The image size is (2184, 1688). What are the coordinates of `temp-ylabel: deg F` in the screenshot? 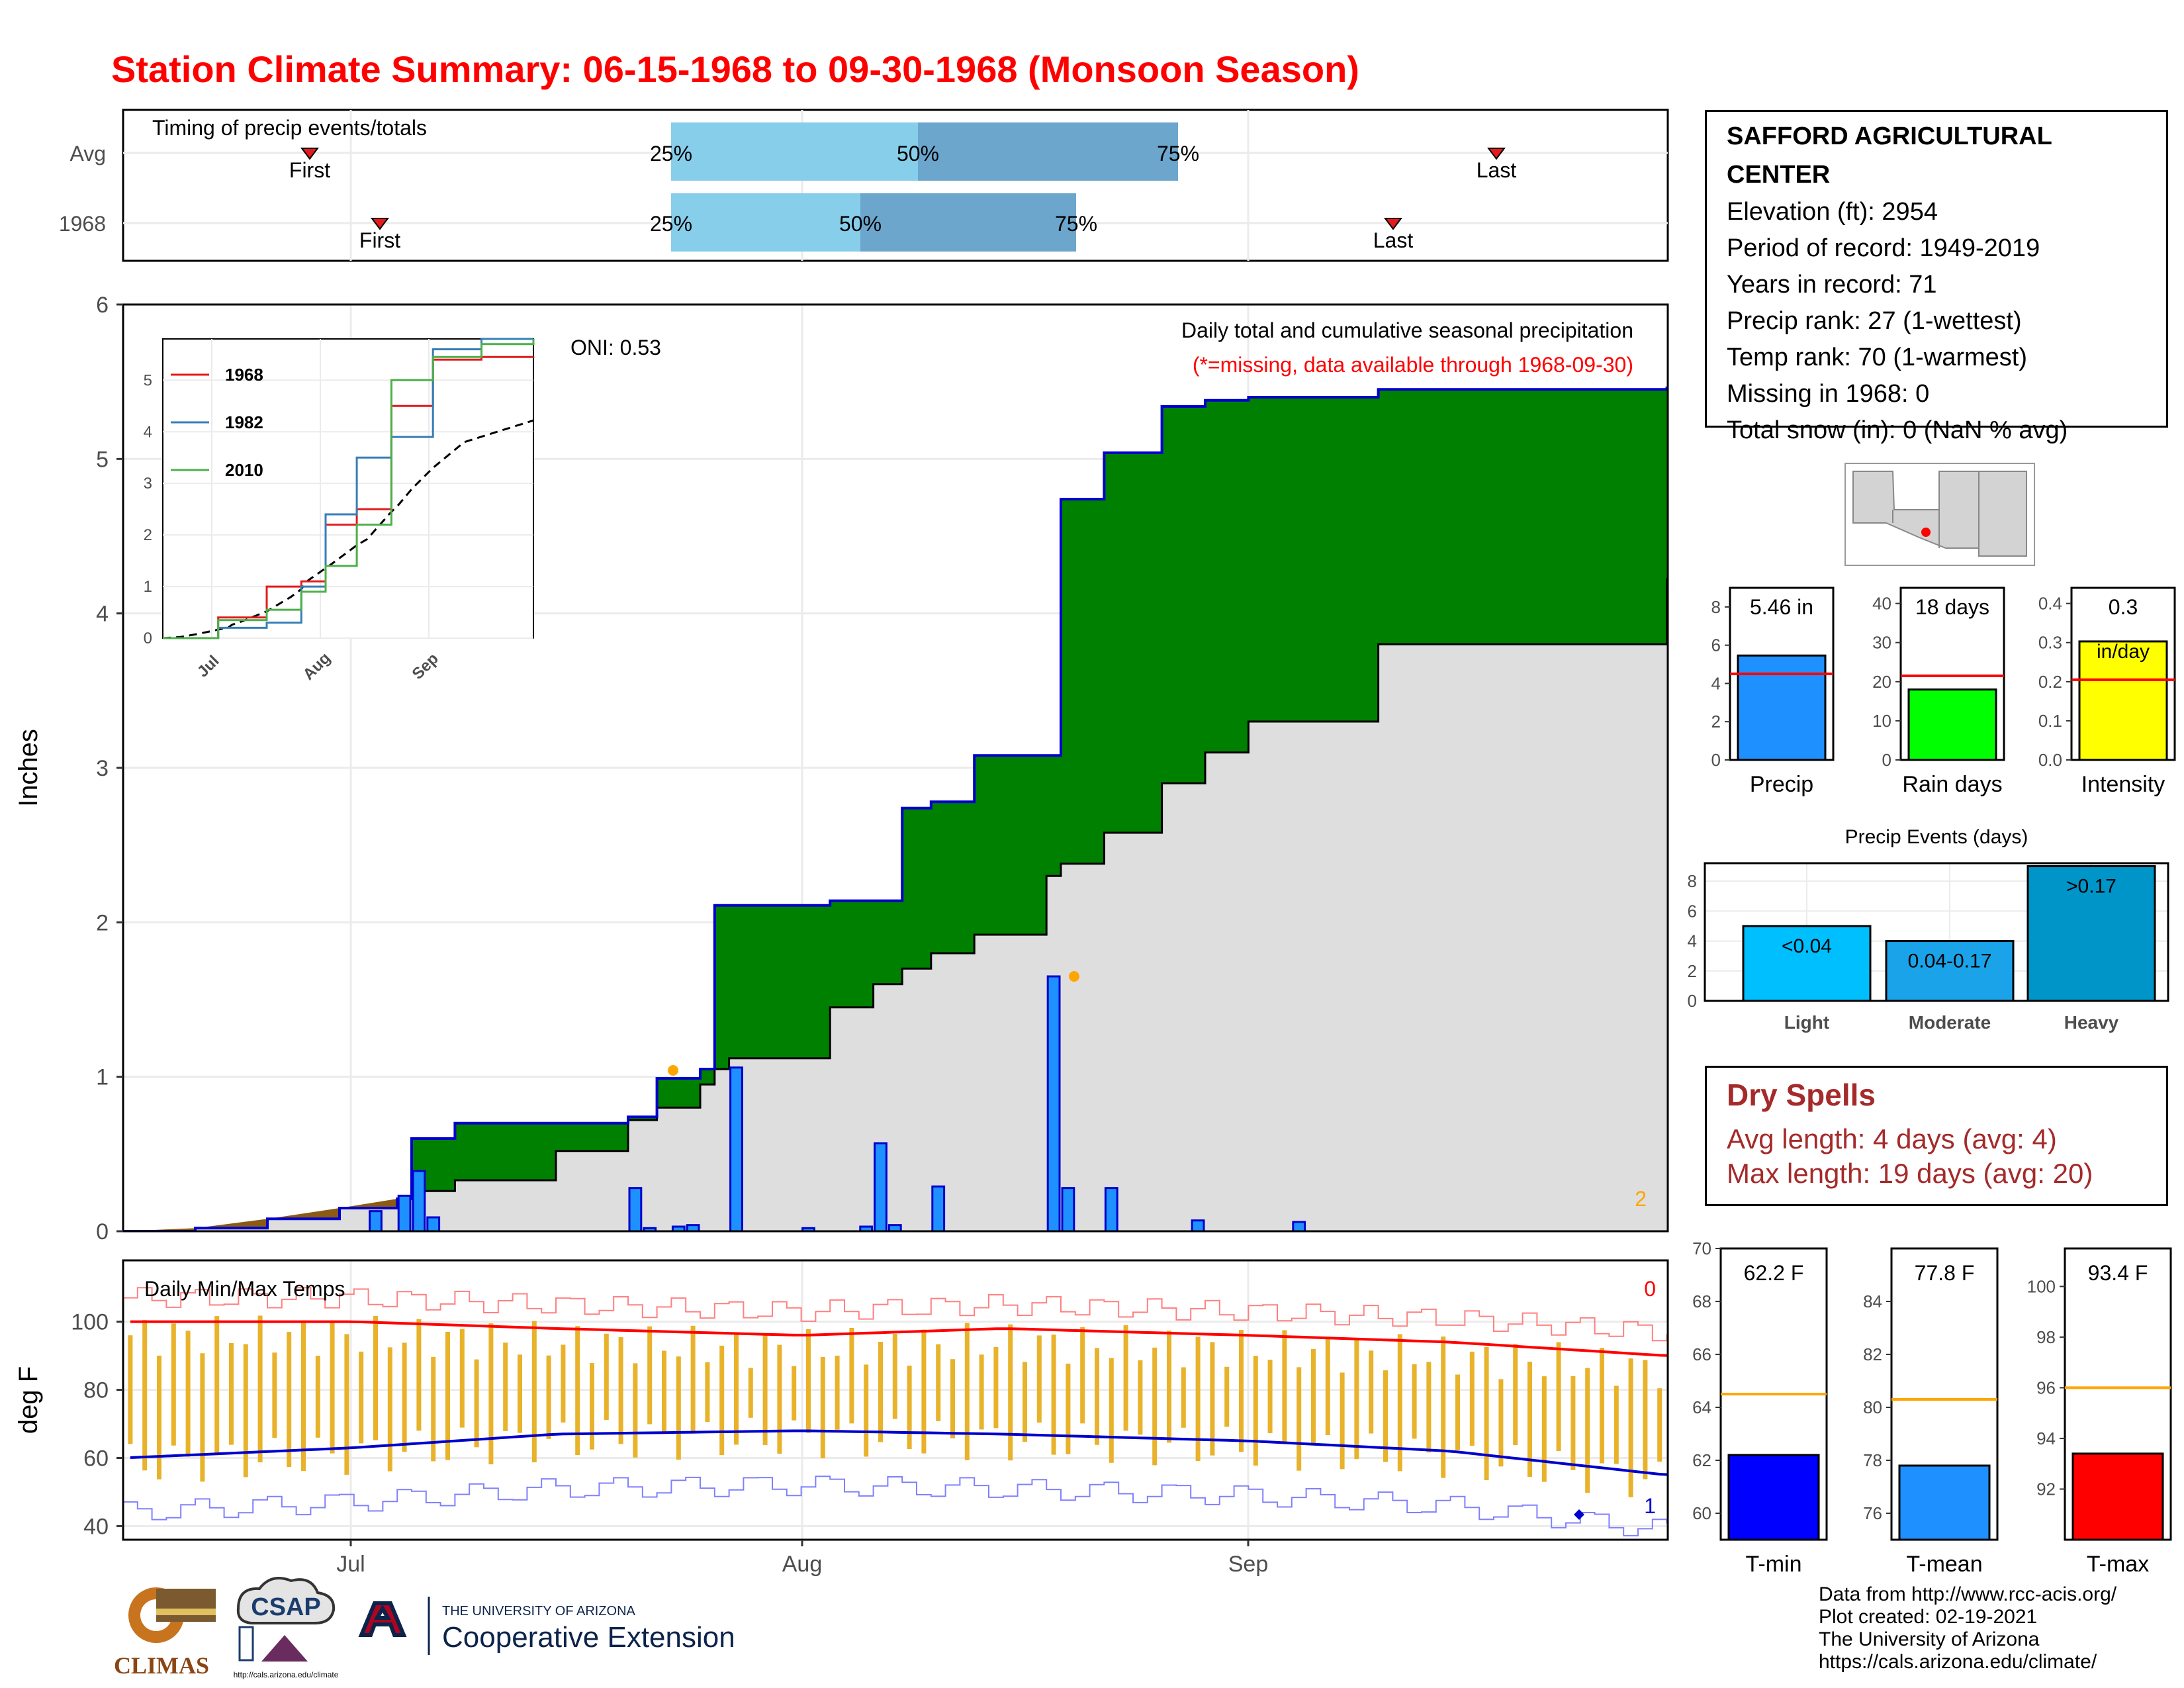 It's located at (28, 1400).